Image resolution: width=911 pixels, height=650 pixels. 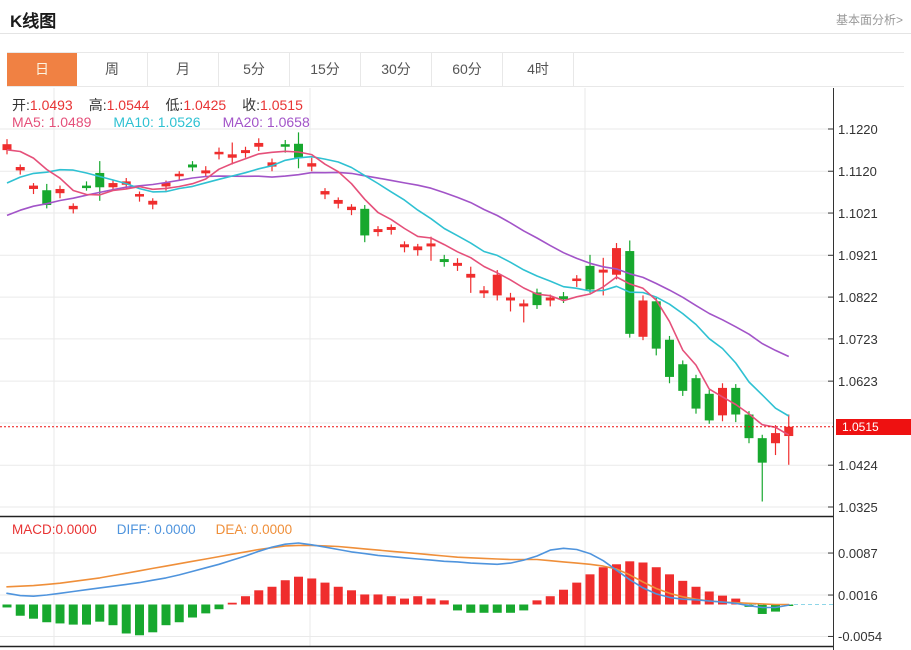 What do you see at coordinates (858, 339) in the screenshot?
I see `y-axis-label: 1.0723` at bounding box center [858, 339].